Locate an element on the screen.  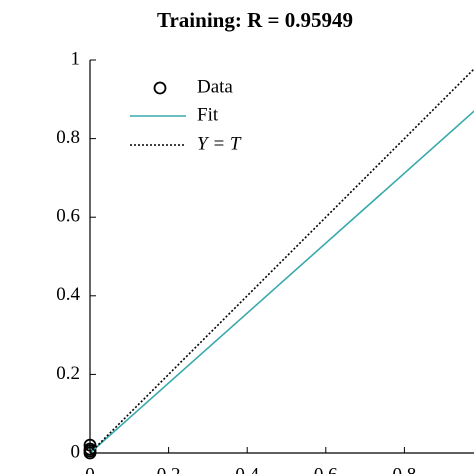
chart-title: Training: R = 0.95949 is located at coordinates (255, 20).